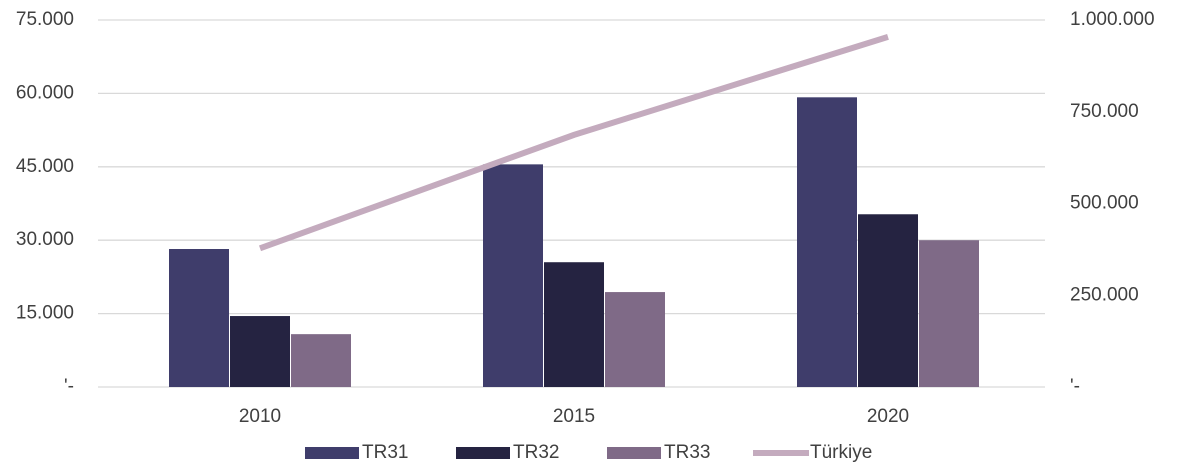  Describe the element at coordinates (1075, 386) in the screenshot. I see `y2-tick-label: '-` at that location.